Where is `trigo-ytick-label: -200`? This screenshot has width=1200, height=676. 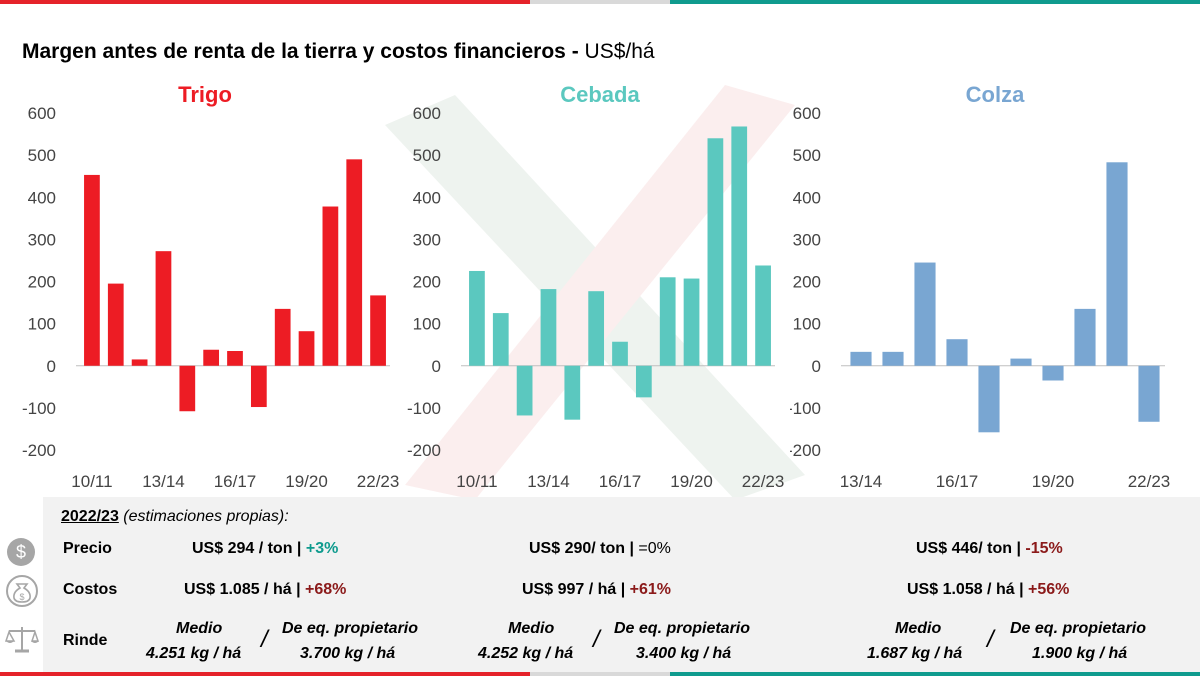
trigo-ytick-label: -200 is located at coordinates (39, 450).